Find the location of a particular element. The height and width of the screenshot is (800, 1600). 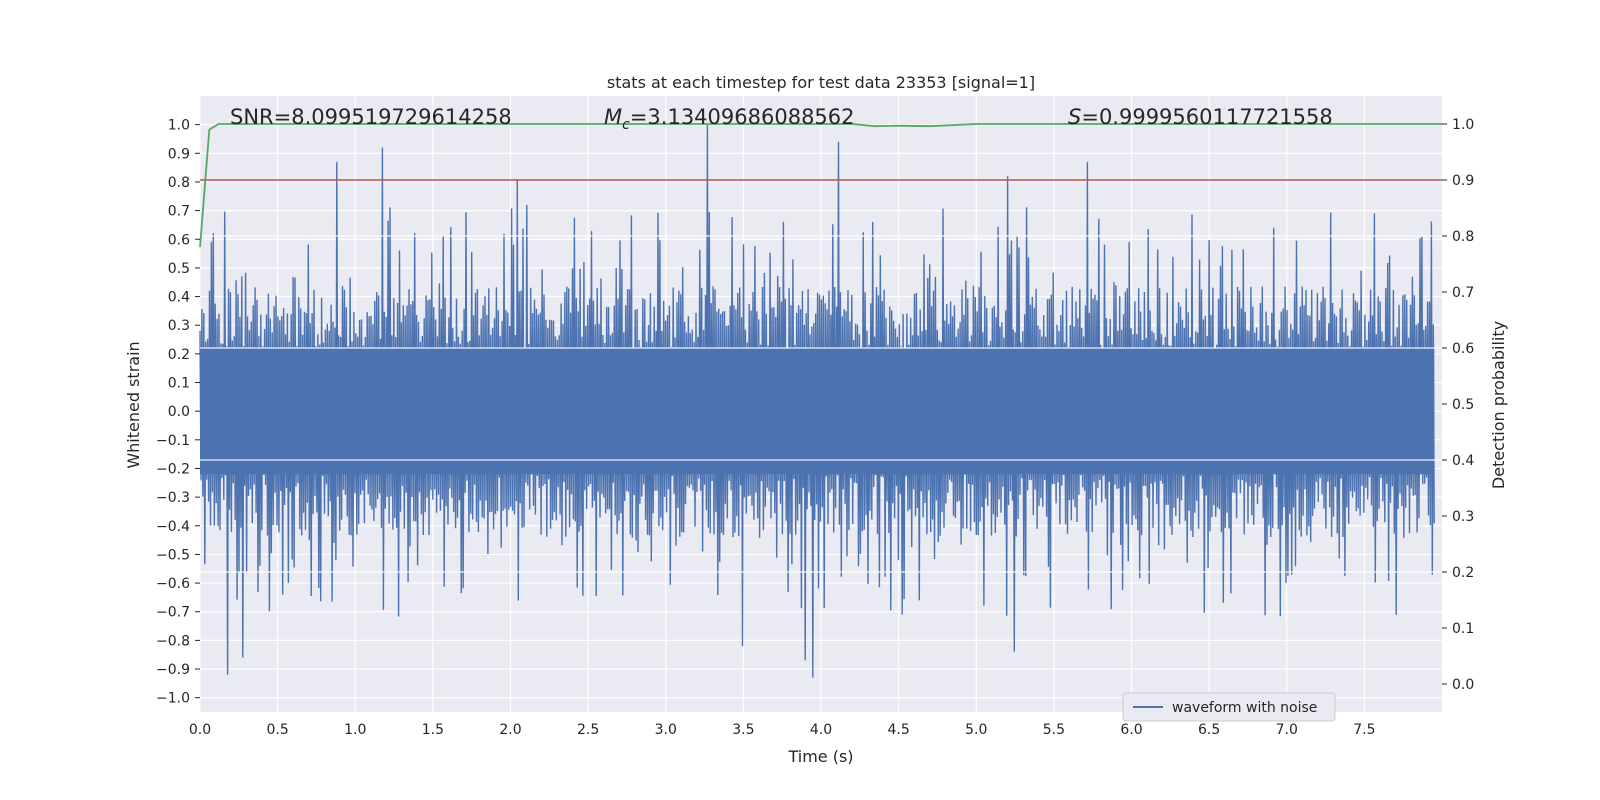

legend: waveform with noise is located at coordinates (1229, 707).